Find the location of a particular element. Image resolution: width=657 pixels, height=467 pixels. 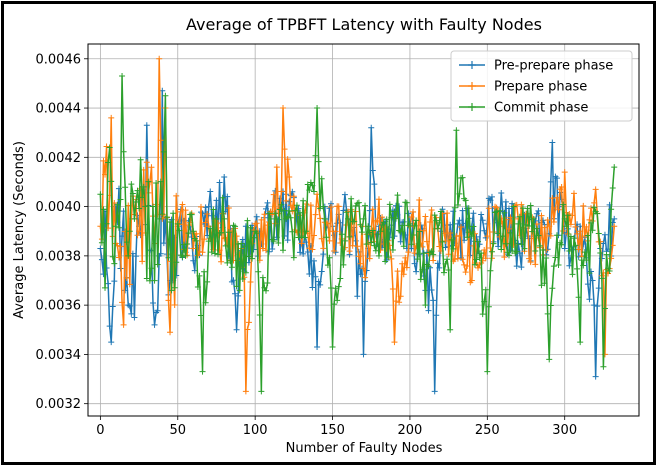

y-axis-label: Average Latency (Seconds) is located at coordinates (19, 230).